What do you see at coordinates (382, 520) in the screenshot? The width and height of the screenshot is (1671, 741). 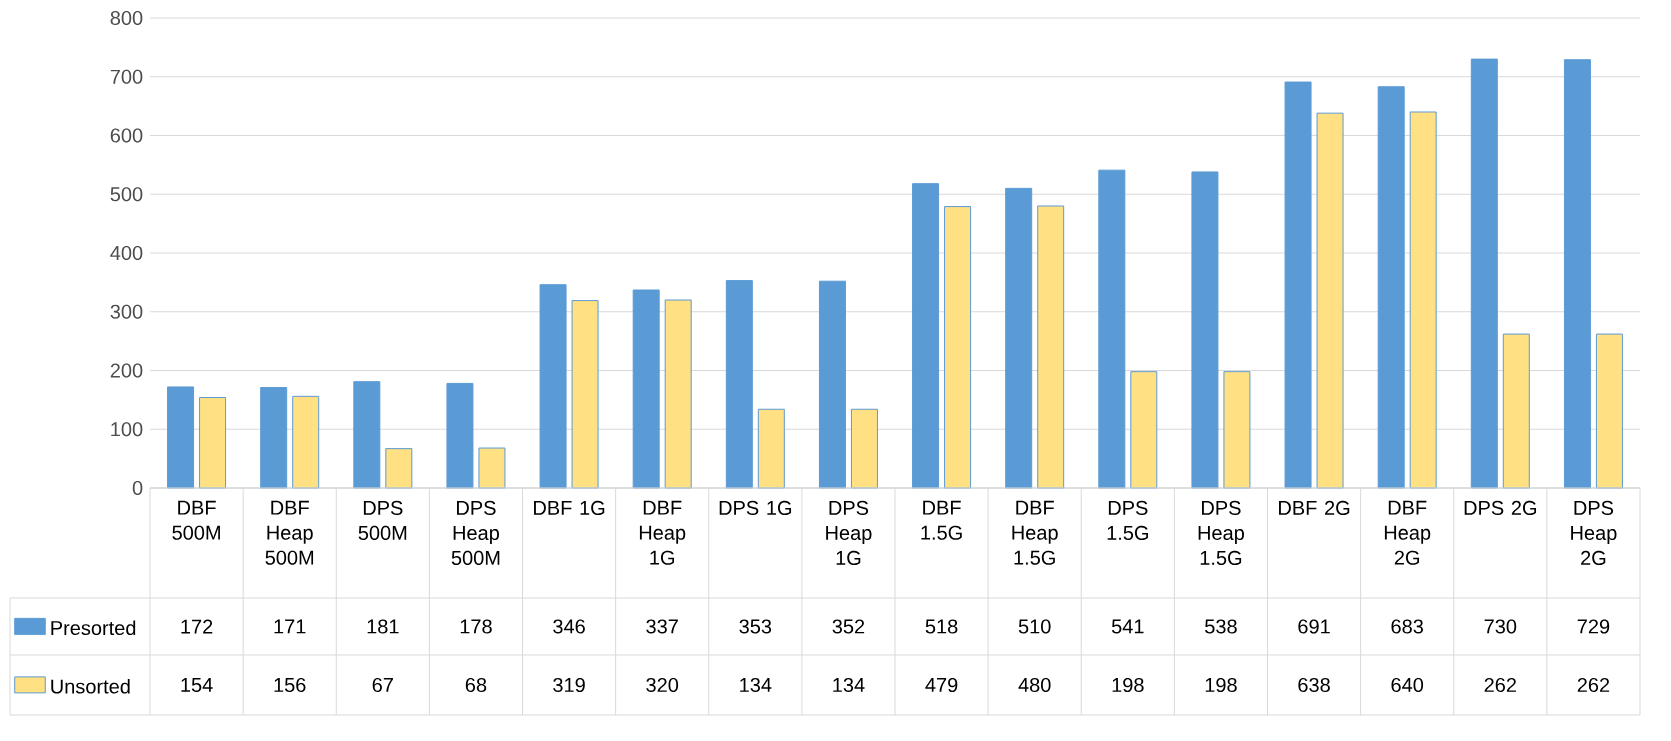 I see `x-tick-label: DPS 500M` at bounding box center [382, 520].